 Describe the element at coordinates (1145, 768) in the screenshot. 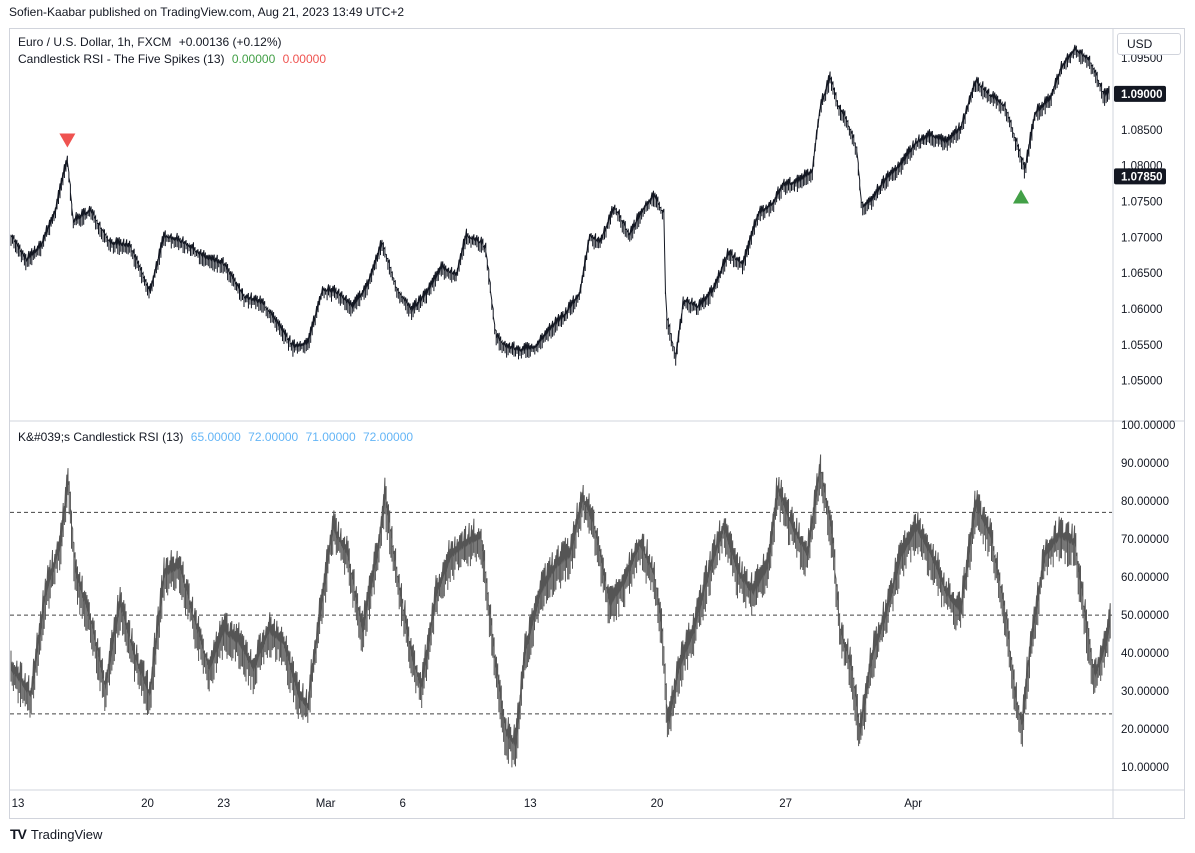

I see `rsi-axis-tick-label: 10.00000` at that location.